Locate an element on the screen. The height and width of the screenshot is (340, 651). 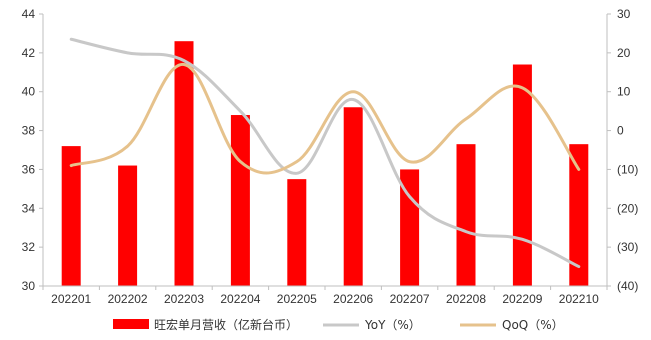
y-right-tick-label: 10 is located at coordinates (624, 92).